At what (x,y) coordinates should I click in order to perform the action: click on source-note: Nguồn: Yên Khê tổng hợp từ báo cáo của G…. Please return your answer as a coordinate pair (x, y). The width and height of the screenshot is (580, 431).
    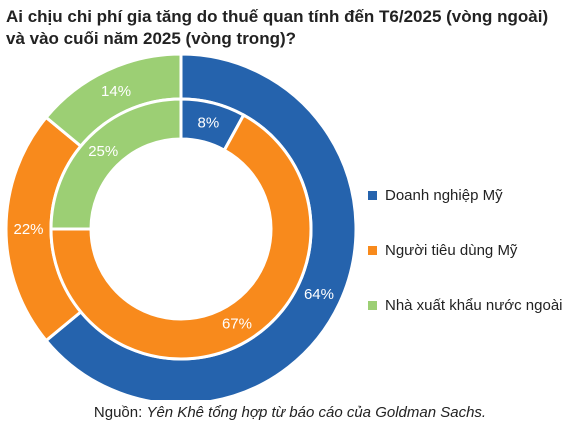
    Looking at the image, I should click on (290, 412).